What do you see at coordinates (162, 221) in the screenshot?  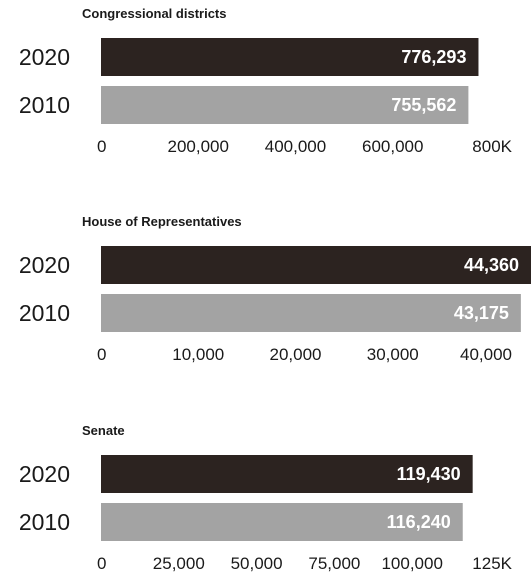 I see `chart-title: House of Representatives` at bounding box center [162, 221].